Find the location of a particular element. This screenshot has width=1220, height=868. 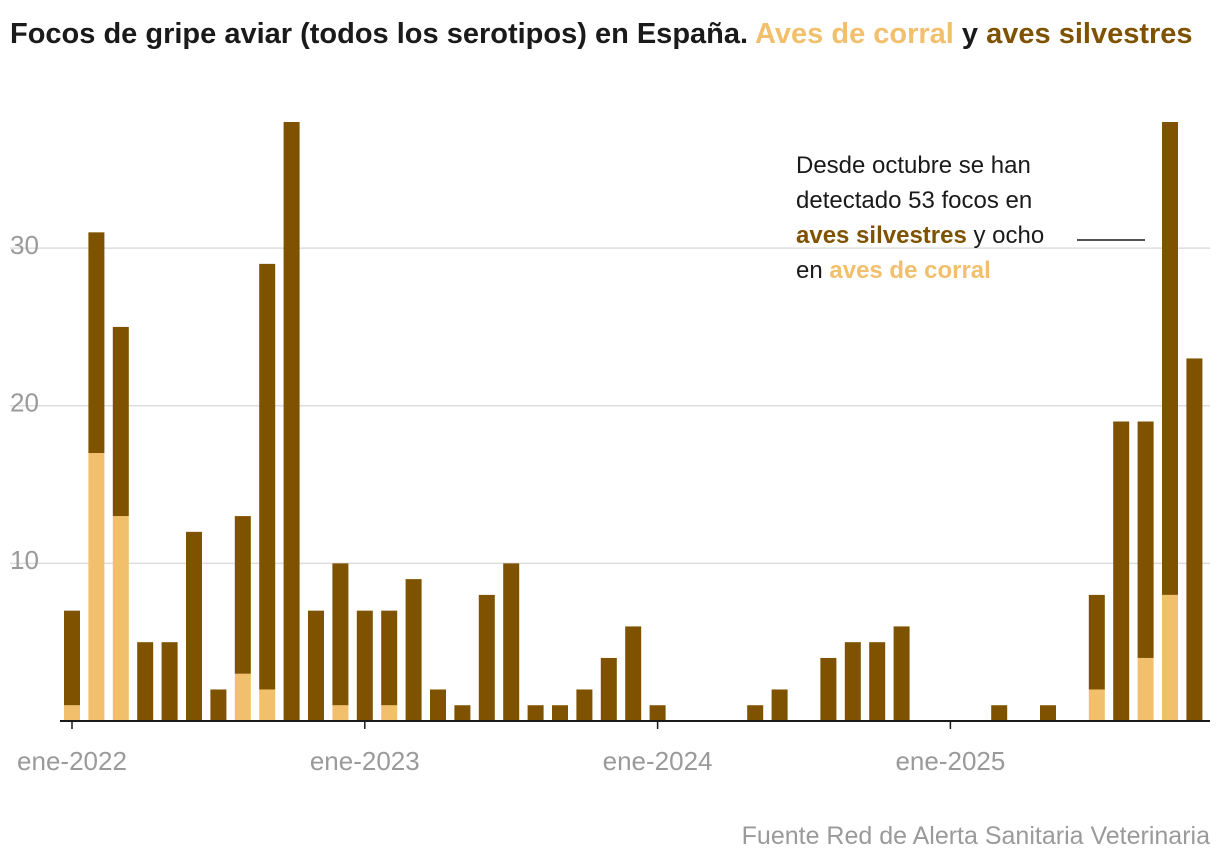

x-tick-label: ene-2025 is located at coordinates (950, 761).